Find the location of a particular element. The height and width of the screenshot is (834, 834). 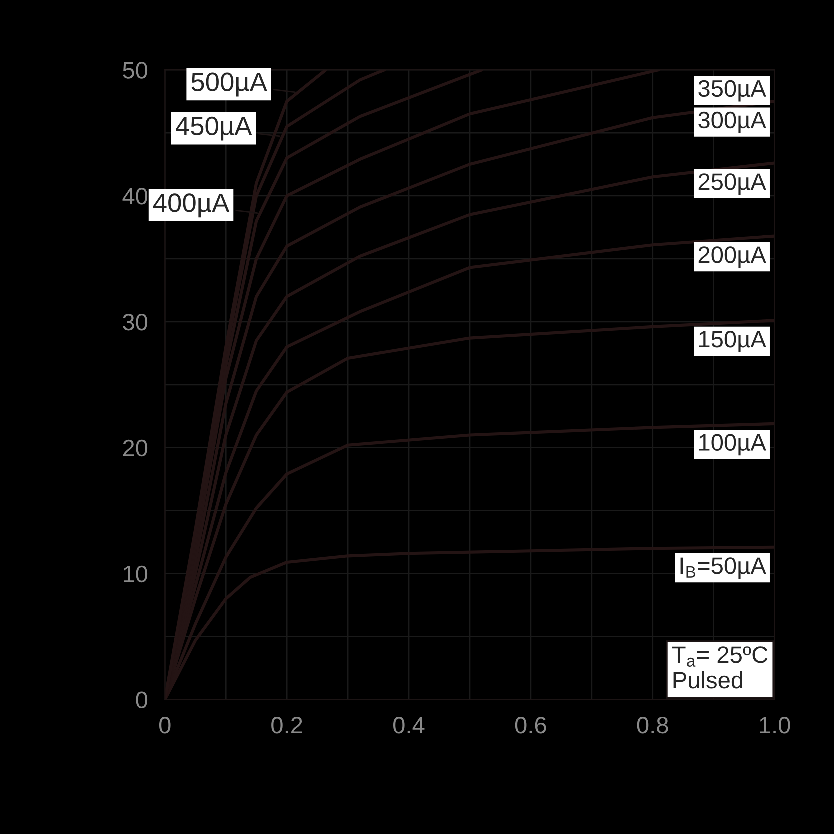

annotation: 150µA is located at coordinates (733, 341).